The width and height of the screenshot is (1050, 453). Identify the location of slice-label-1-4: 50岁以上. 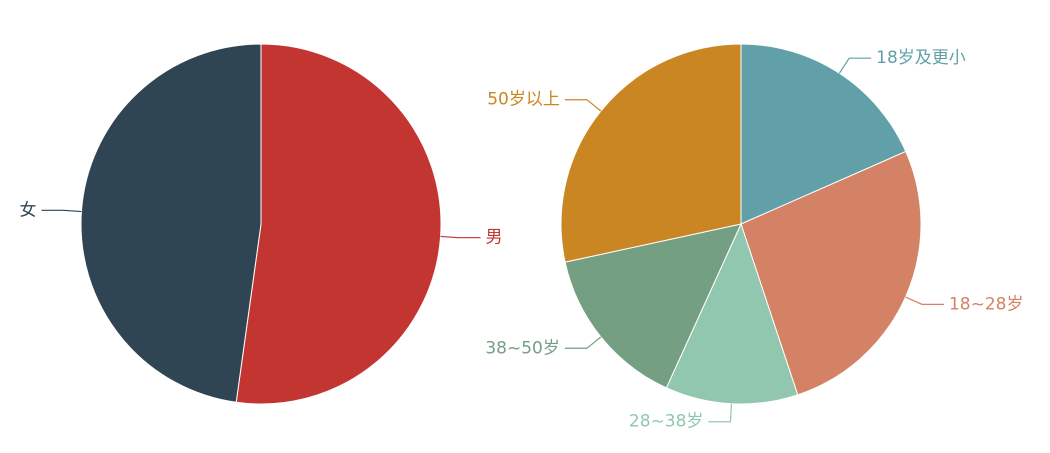
(523, 100).